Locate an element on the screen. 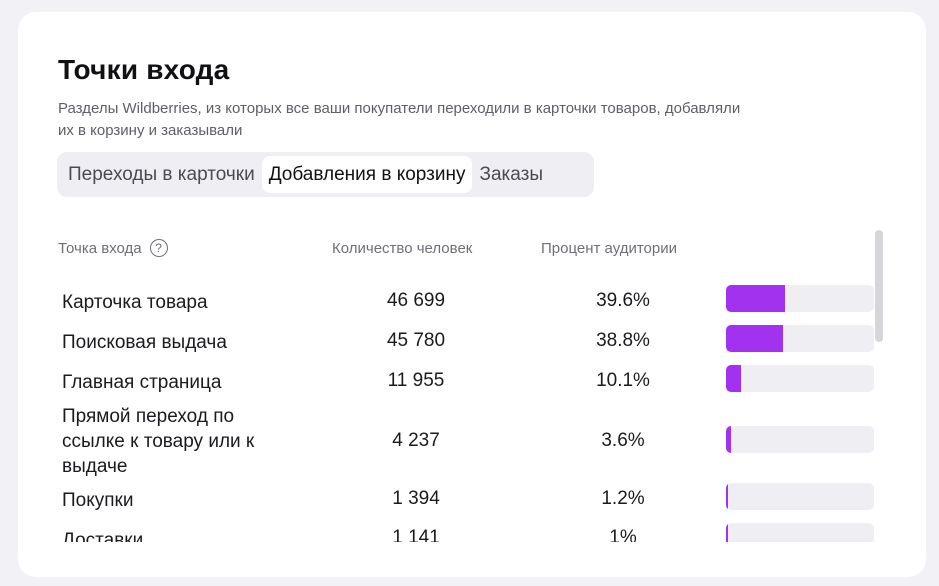 The image size is (939, 586). row-entry-name: Покупки is located at coordinates (98, 500).